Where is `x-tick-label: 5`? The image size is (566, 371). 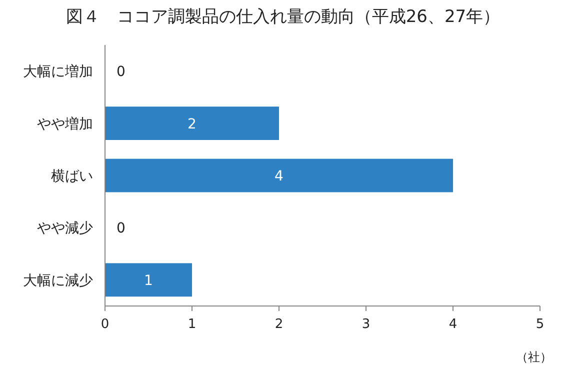
x-tick-label: 5 is located at coordinates (540, 324).